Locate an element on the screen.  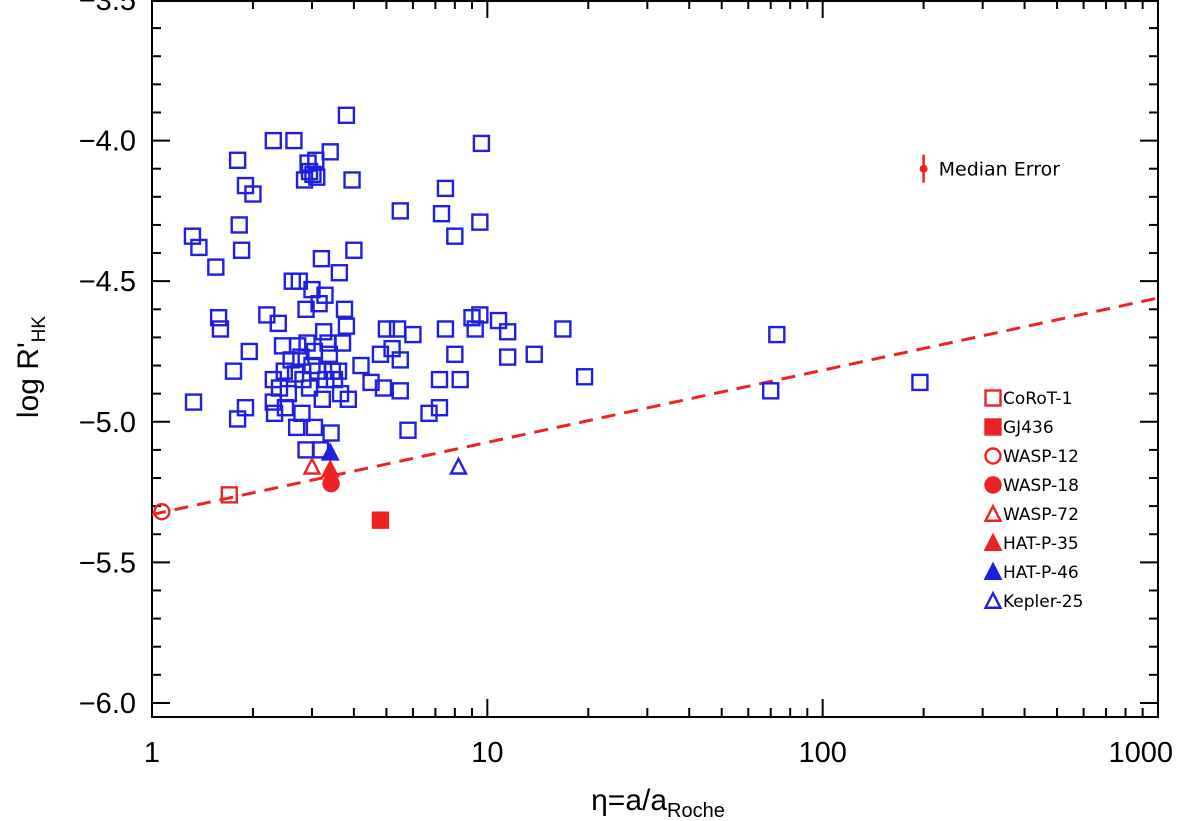
wasp-12-point is located at coordinates (162, 512).